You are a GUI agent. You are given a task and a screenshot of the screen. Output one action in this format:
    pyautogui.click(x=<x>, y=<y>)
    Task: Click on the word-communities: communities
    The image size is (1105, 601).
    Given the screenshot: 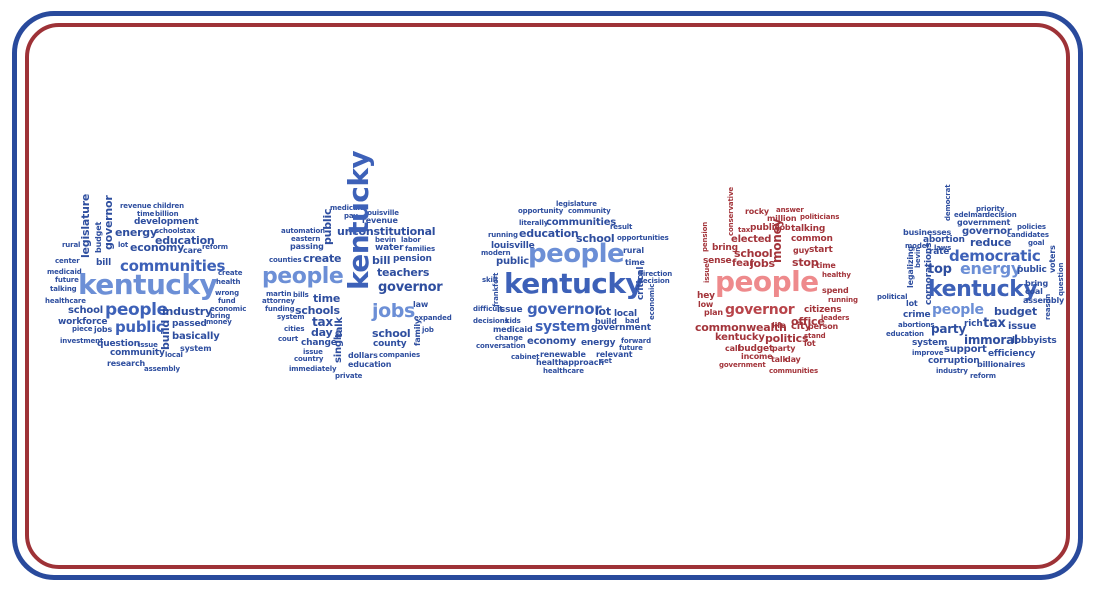 What is the action you would take?
    pyautogui.click(x=581, y=222)
    